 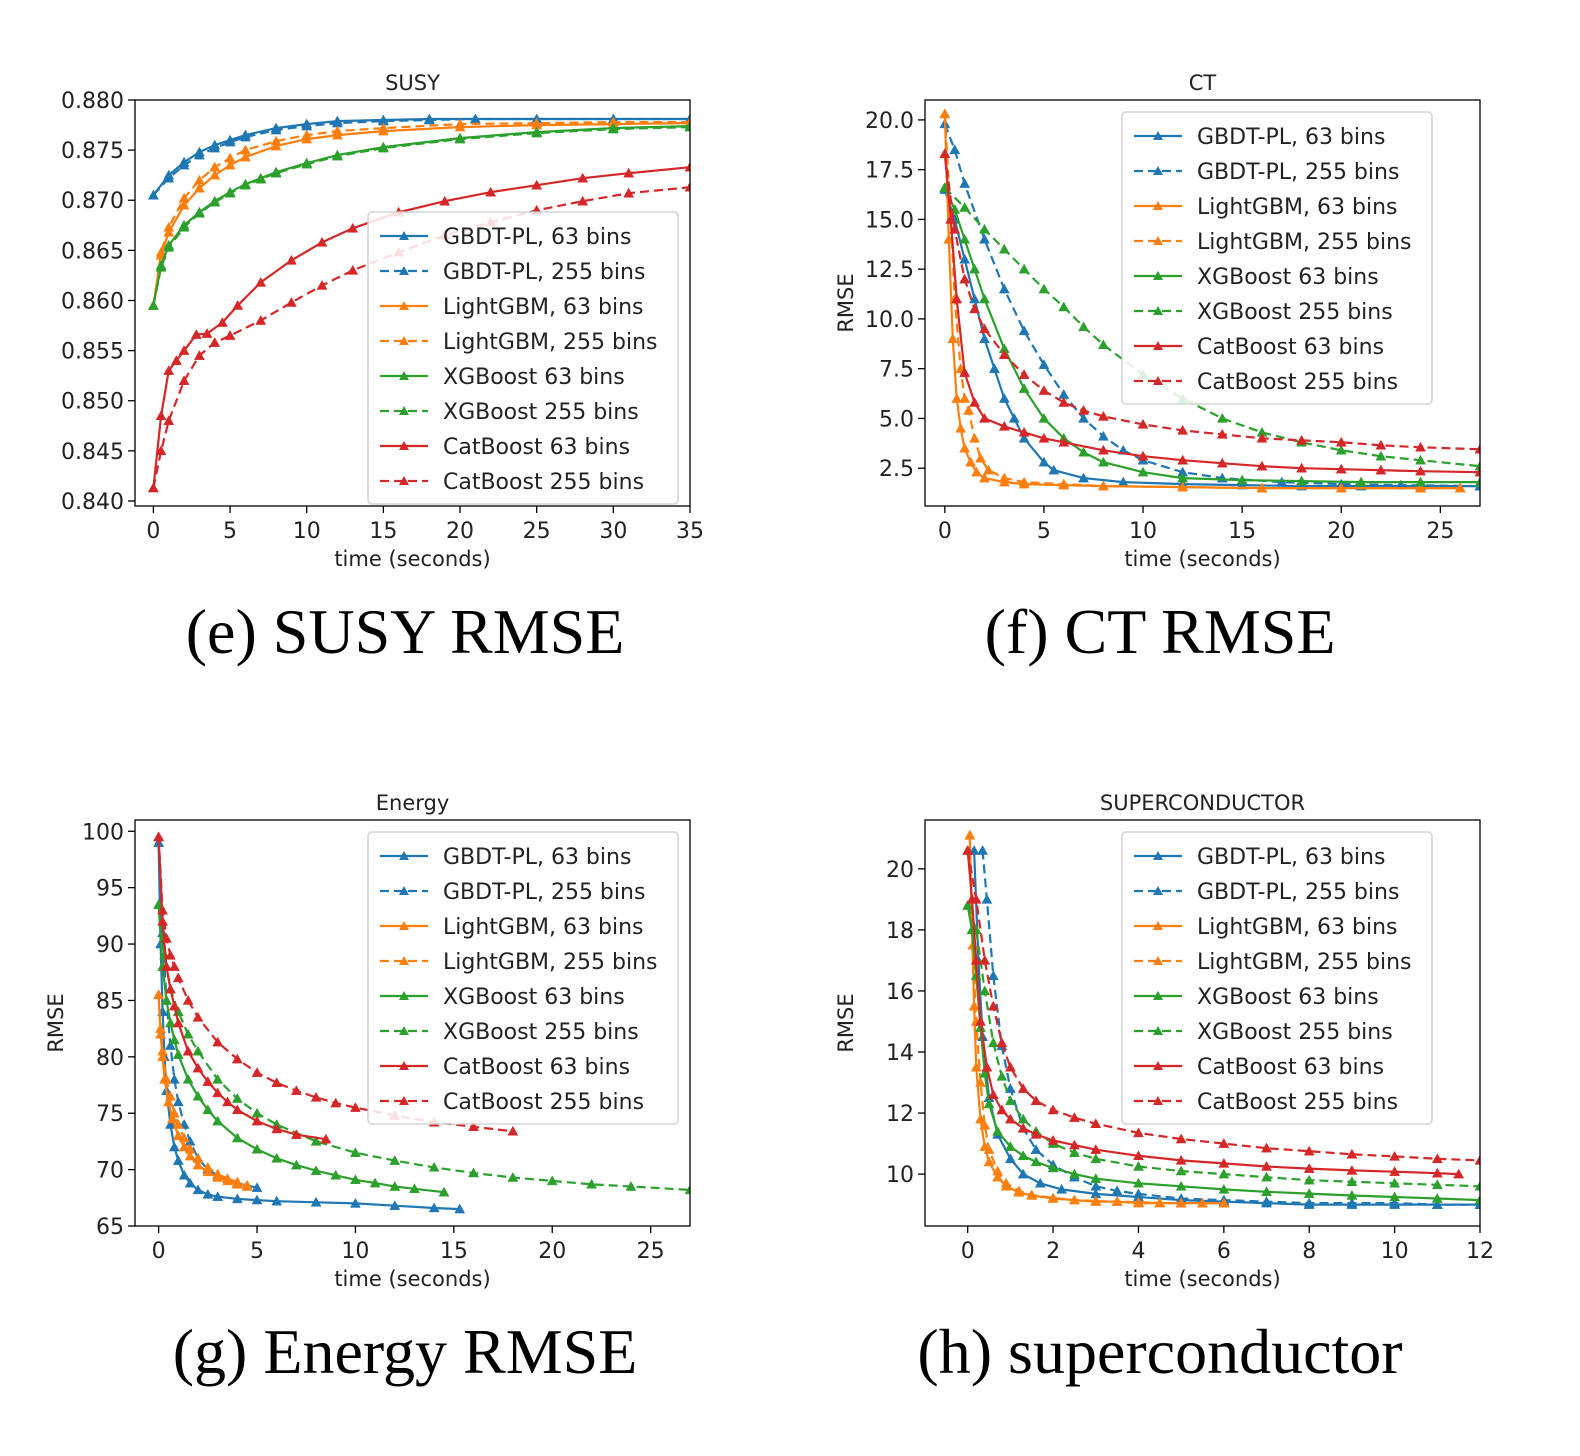 I want to click on y-tick-label: 75, so click(x=110, y=1114).